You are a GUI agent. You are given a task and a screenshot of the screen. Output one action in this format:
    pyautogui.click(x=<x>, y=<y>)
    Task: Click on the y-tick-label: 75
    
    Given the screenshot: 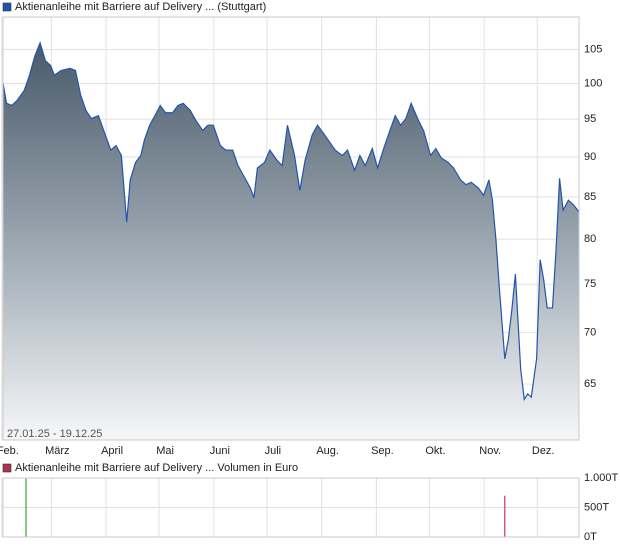 What is the action you would take?
    pyautogui.click(x=590, y=284)
    